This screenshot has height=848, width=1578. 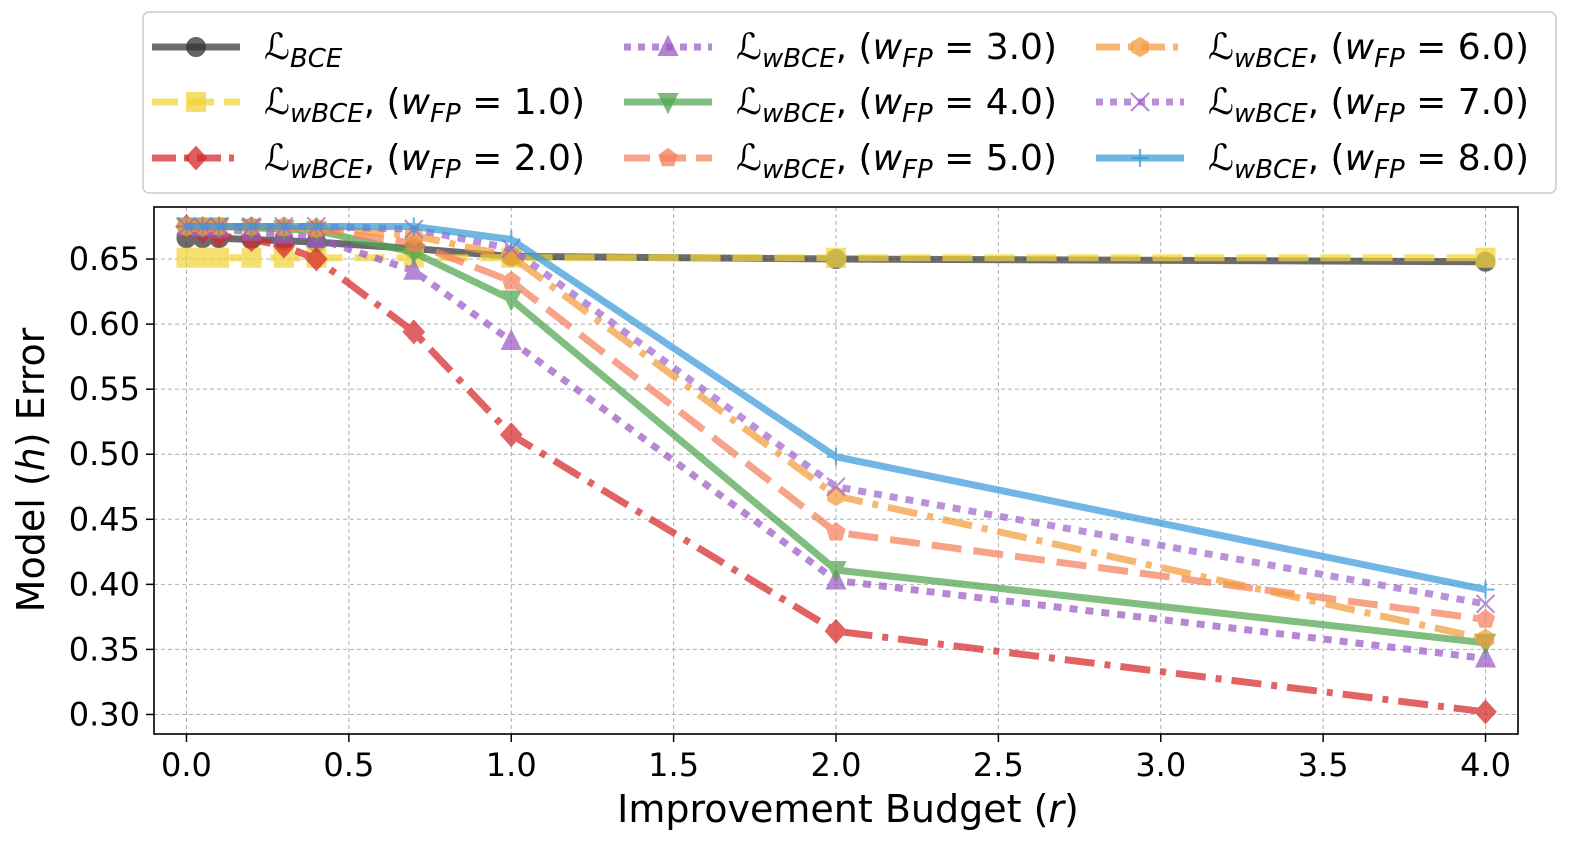 I want to click on legend-label: ℒwBCE, (wFP = 1.0), so click(x=424, y=105).